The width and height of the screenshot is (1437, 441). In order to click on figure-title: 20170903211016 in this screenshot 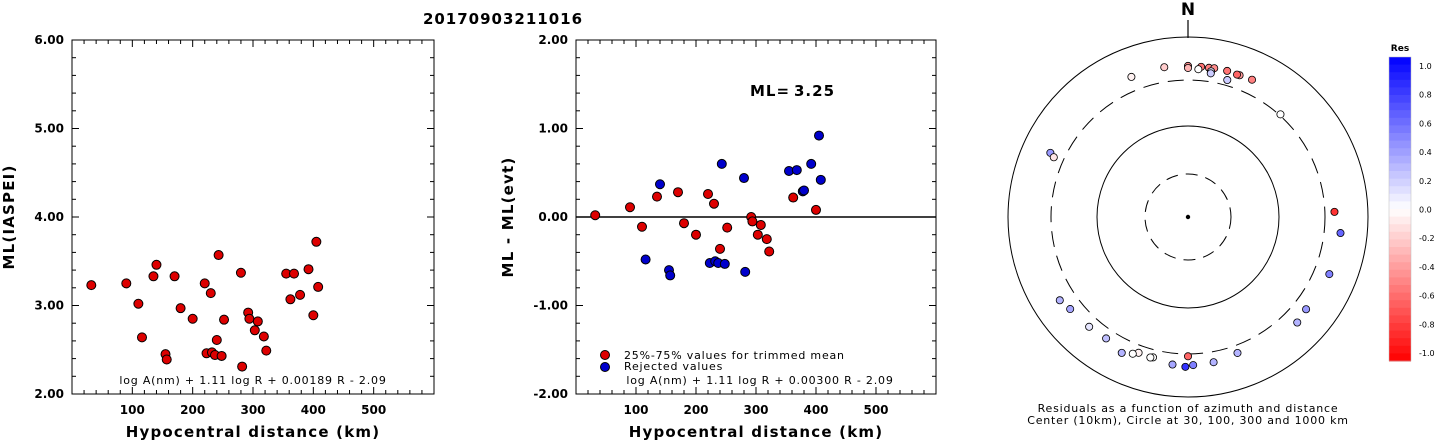, I will do `click(503, 19)`.